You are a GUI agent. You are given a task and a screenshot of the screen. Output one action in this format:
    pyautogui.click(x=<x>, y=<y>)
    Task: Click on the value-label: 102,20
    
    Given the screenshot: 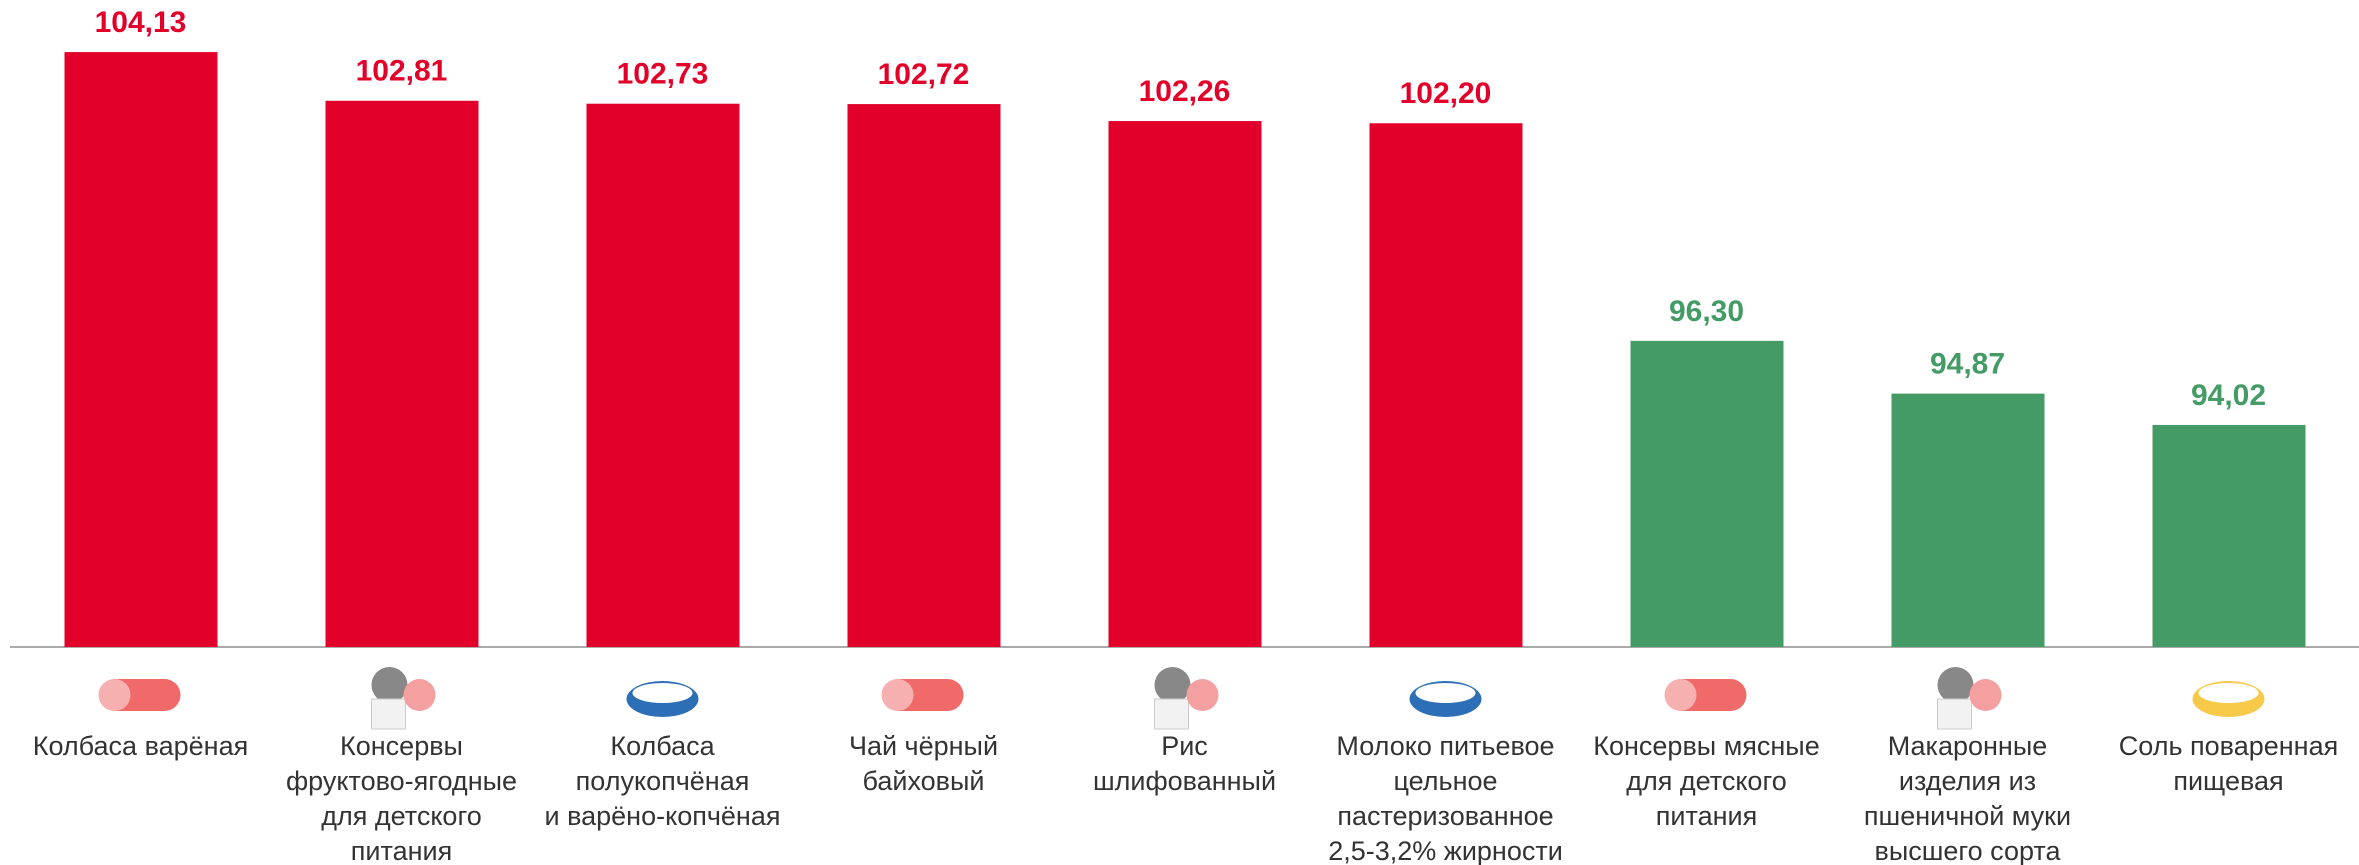 What is the action you would take?
    pyautogui.click(x=1446, y=93)
    